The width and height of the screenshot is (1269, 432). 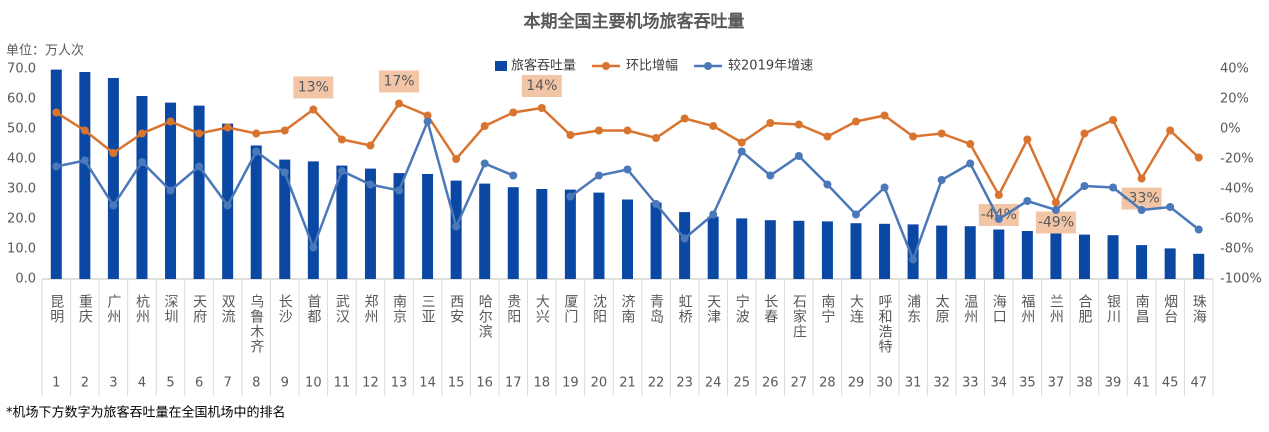 I want to click on legend-label: 旅客吞吐量, so click(x=543, y=66).